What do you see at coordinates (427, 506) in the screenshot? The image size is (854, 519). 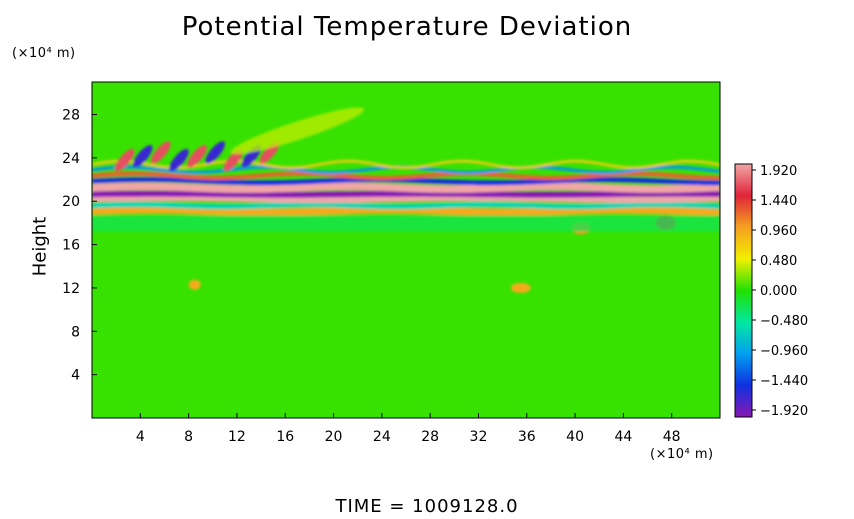 I see `time-label: TIME = 1009128.0` at bounding box center [427, 506].